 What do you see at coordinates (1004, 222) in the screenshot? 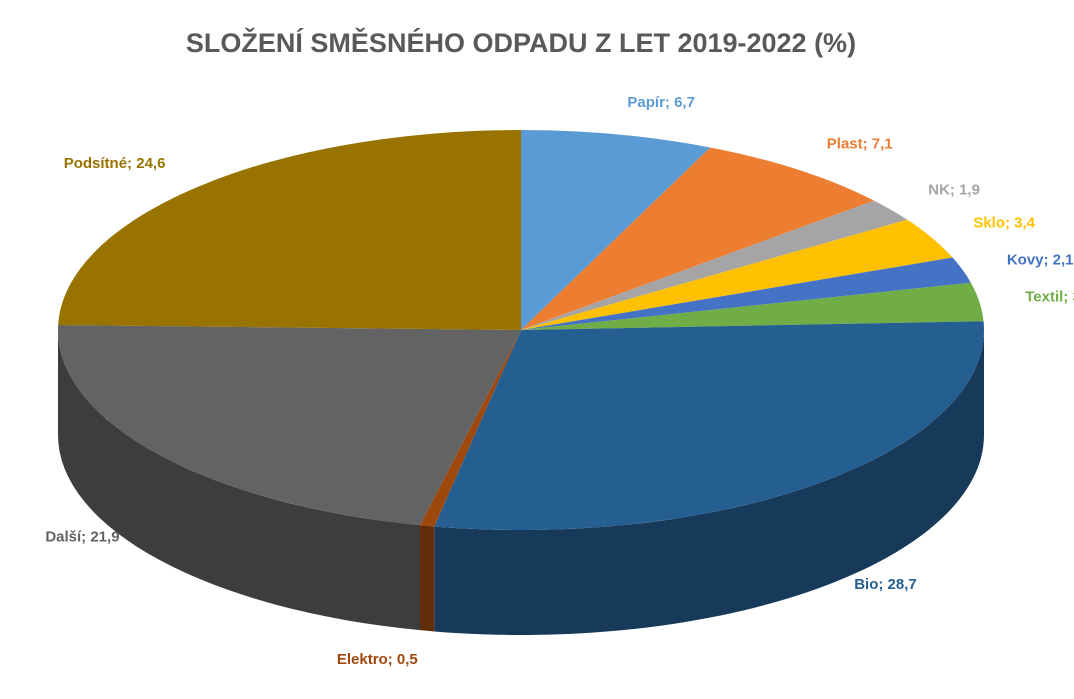
I see `data-label: Sklo; 3,4` at bounding box center [1004, 222].